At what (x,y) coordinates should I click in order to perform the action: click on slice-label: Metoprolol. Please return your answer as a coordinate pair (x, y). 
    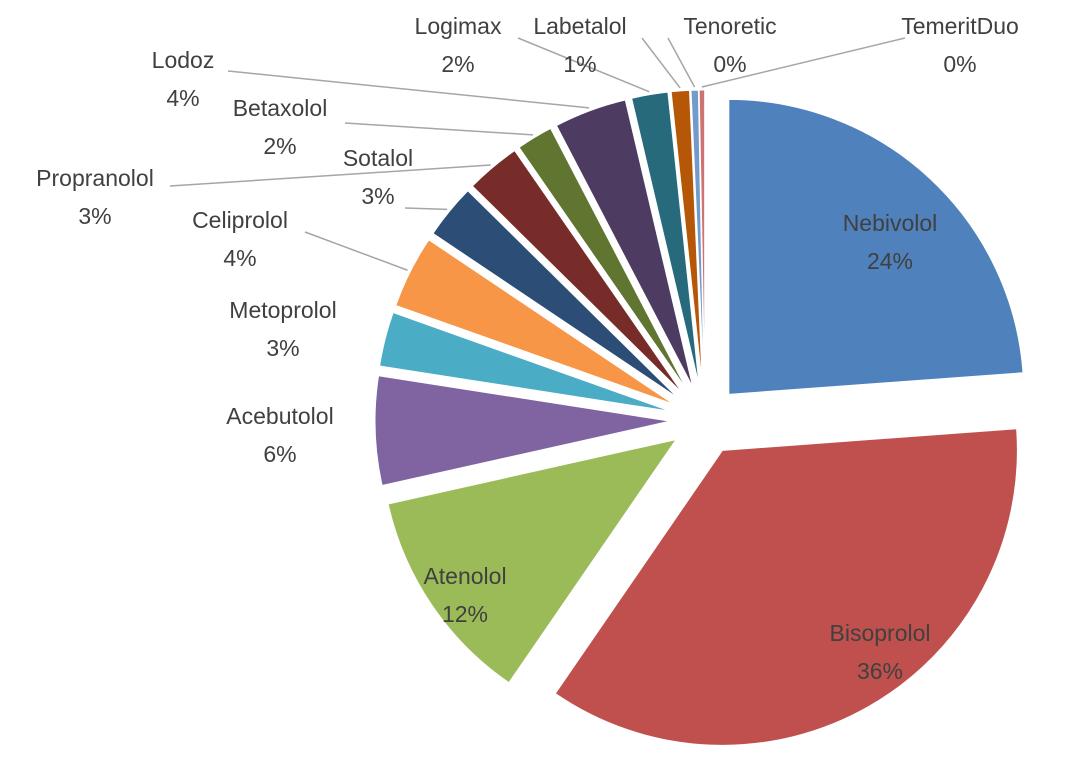
    Looking at the image, I should click on (282, 310).